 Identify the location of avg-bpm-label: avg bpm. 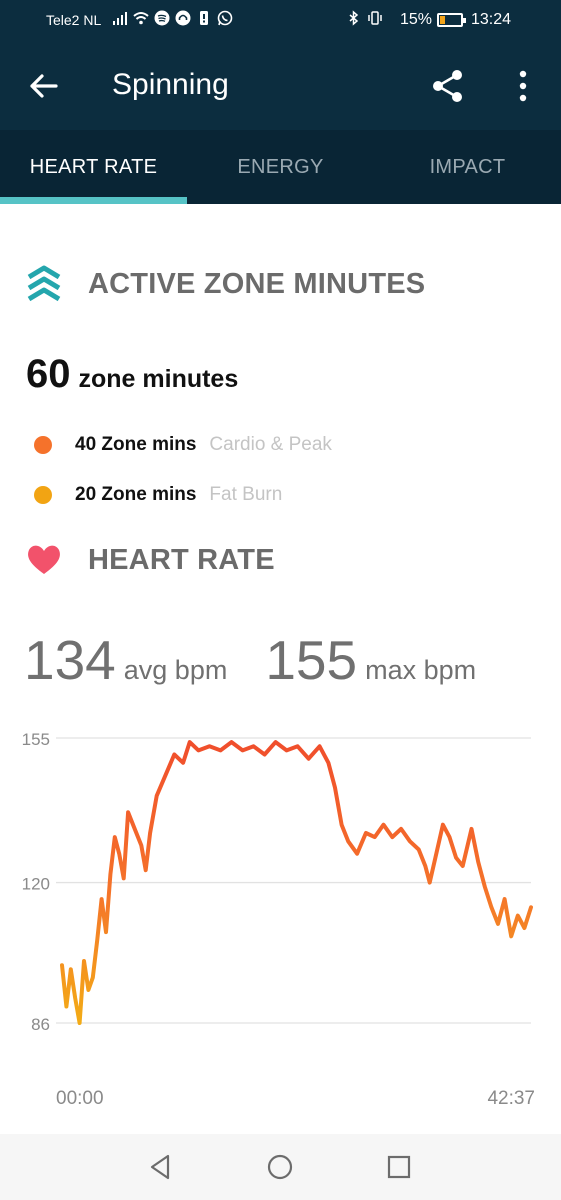
(175, 670).